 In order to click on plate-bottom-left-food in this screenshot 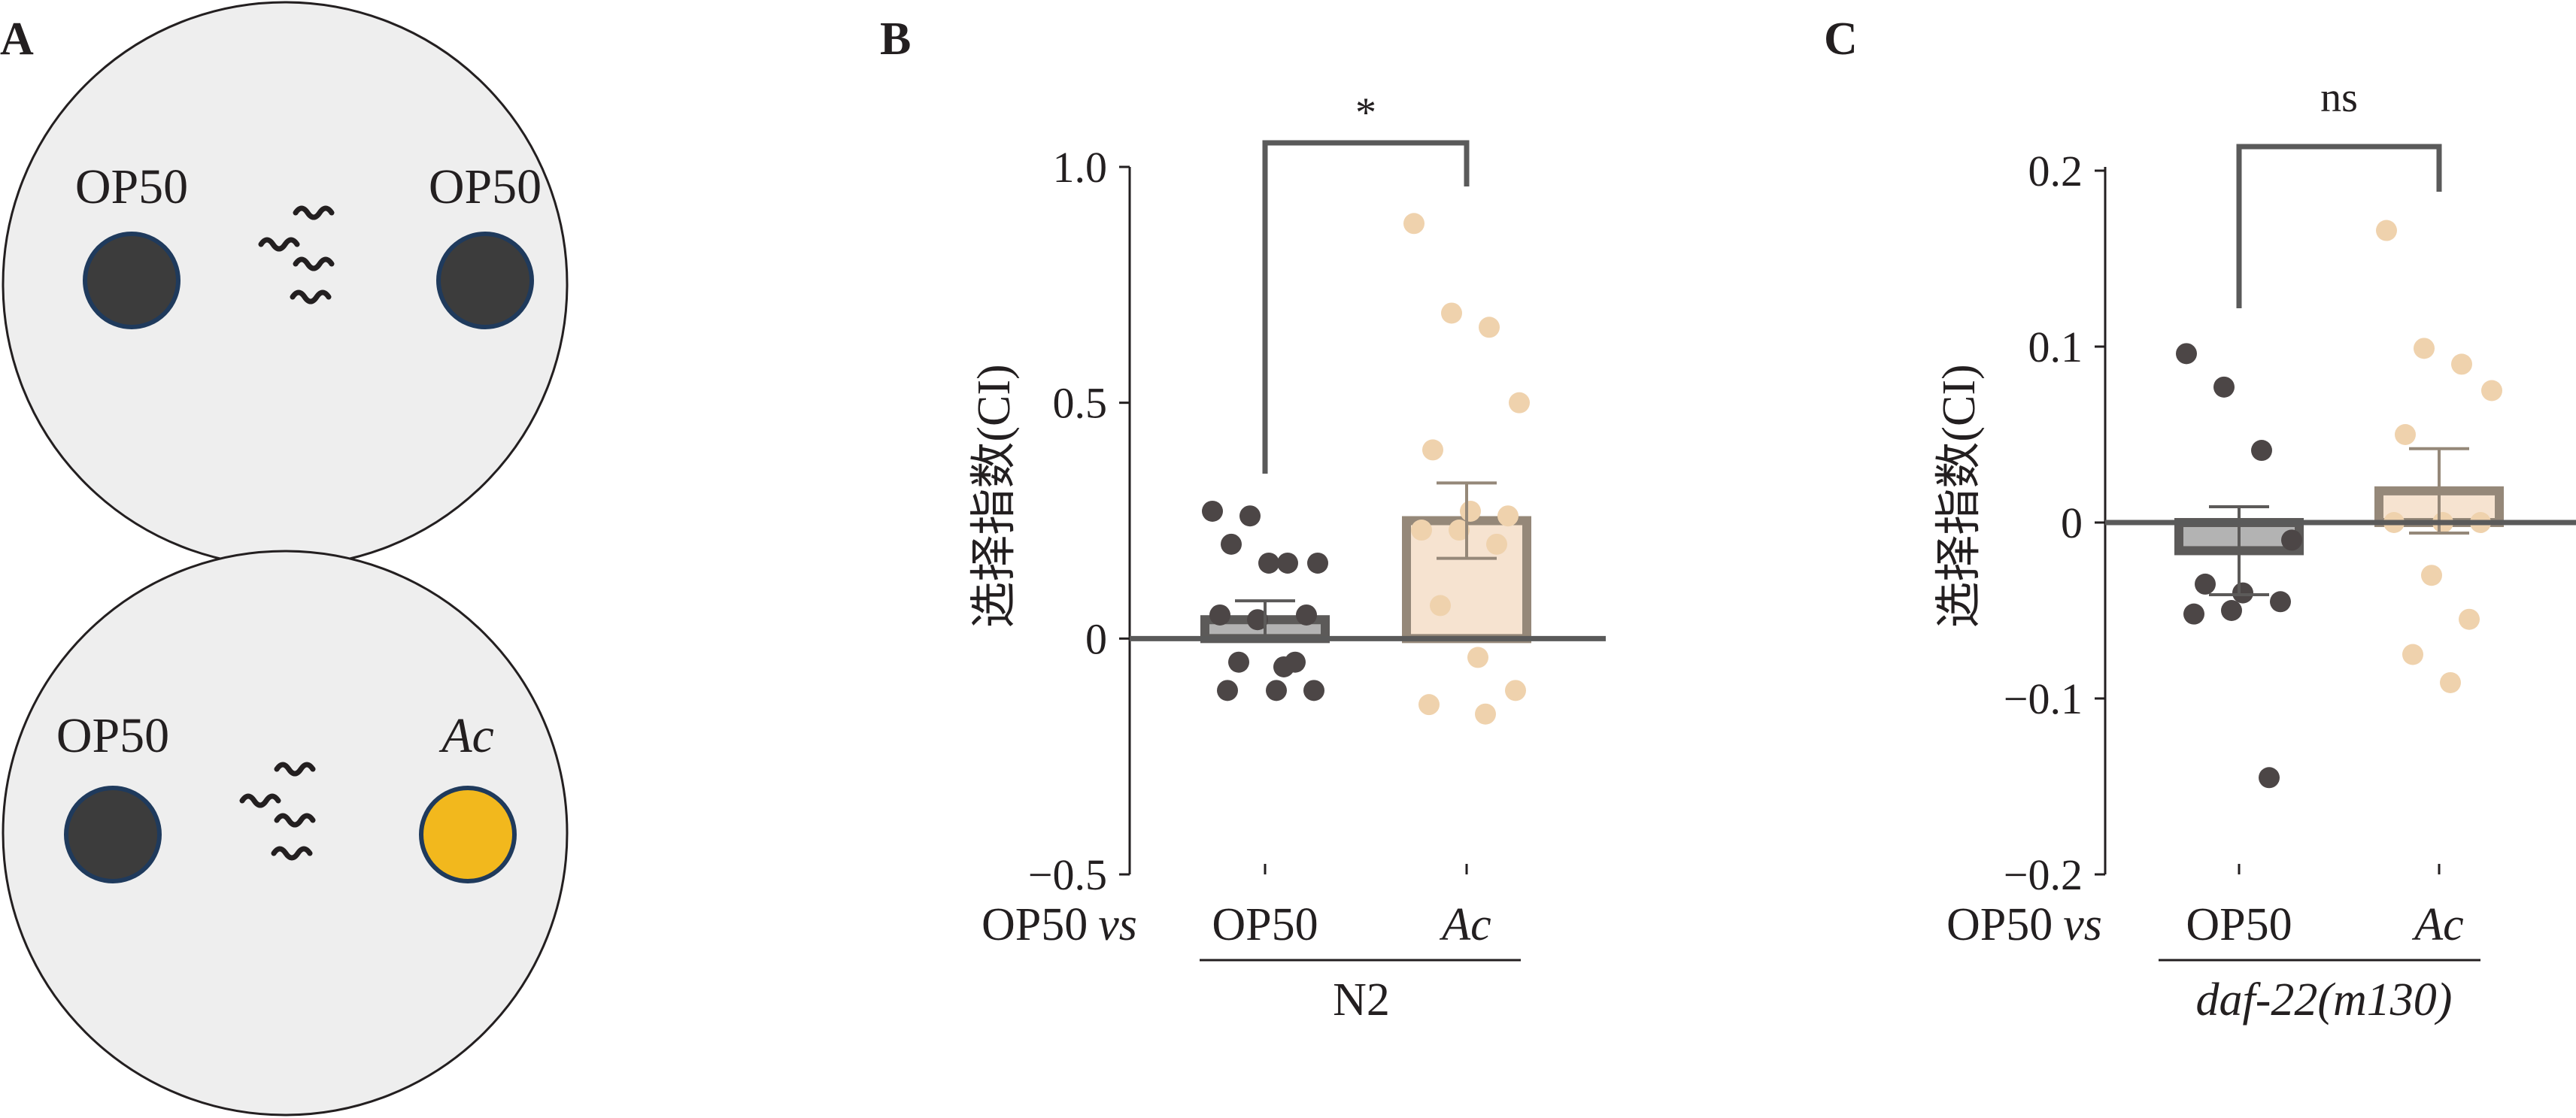, I will do `click(113, 834)`.